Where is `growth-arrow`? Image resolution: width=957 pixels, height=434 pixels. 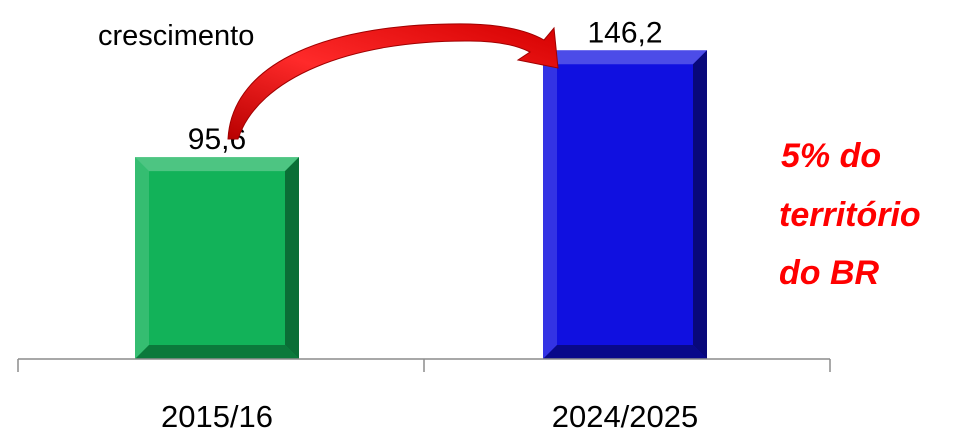
growth-arrow is located at coordinates (393, 81).